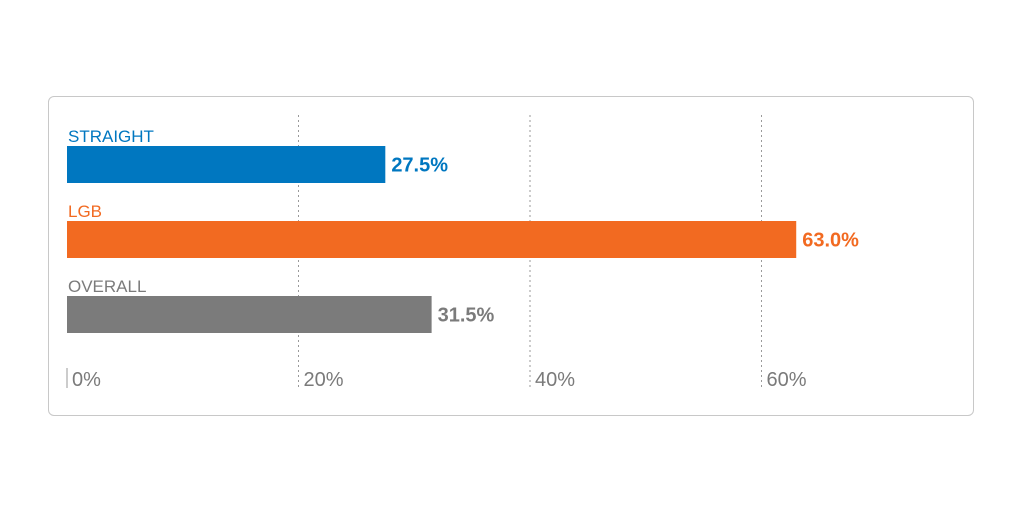 This screenshot has height=512, width=1024. What do you see at coordinates (555, 380) in the screenshot?
I see `x-tick-label: 40%` at bounding box center [555, 380].